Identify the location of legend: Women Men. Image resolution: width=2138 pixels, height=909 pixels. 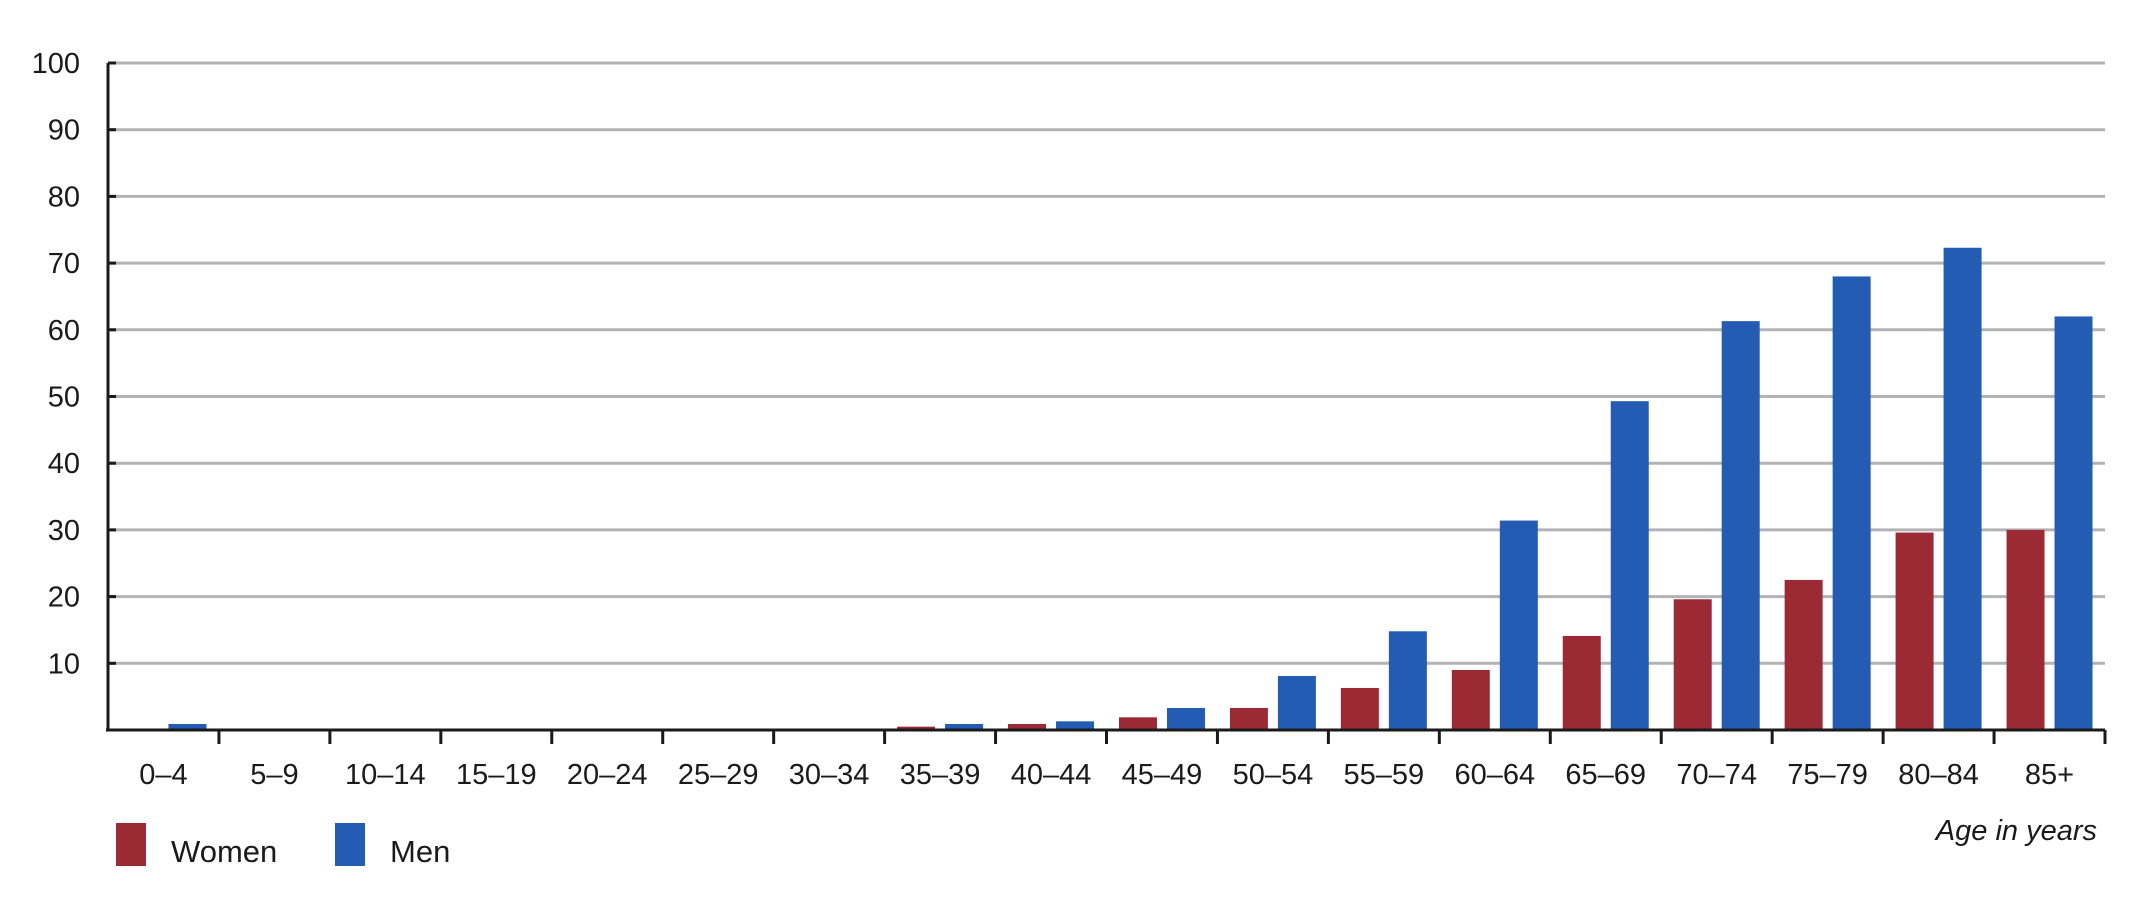
(283, 846).